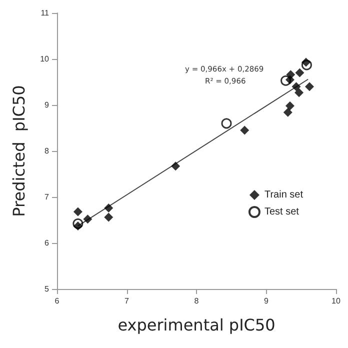  I want to click on legend-label: Train set, so click(284, 195).